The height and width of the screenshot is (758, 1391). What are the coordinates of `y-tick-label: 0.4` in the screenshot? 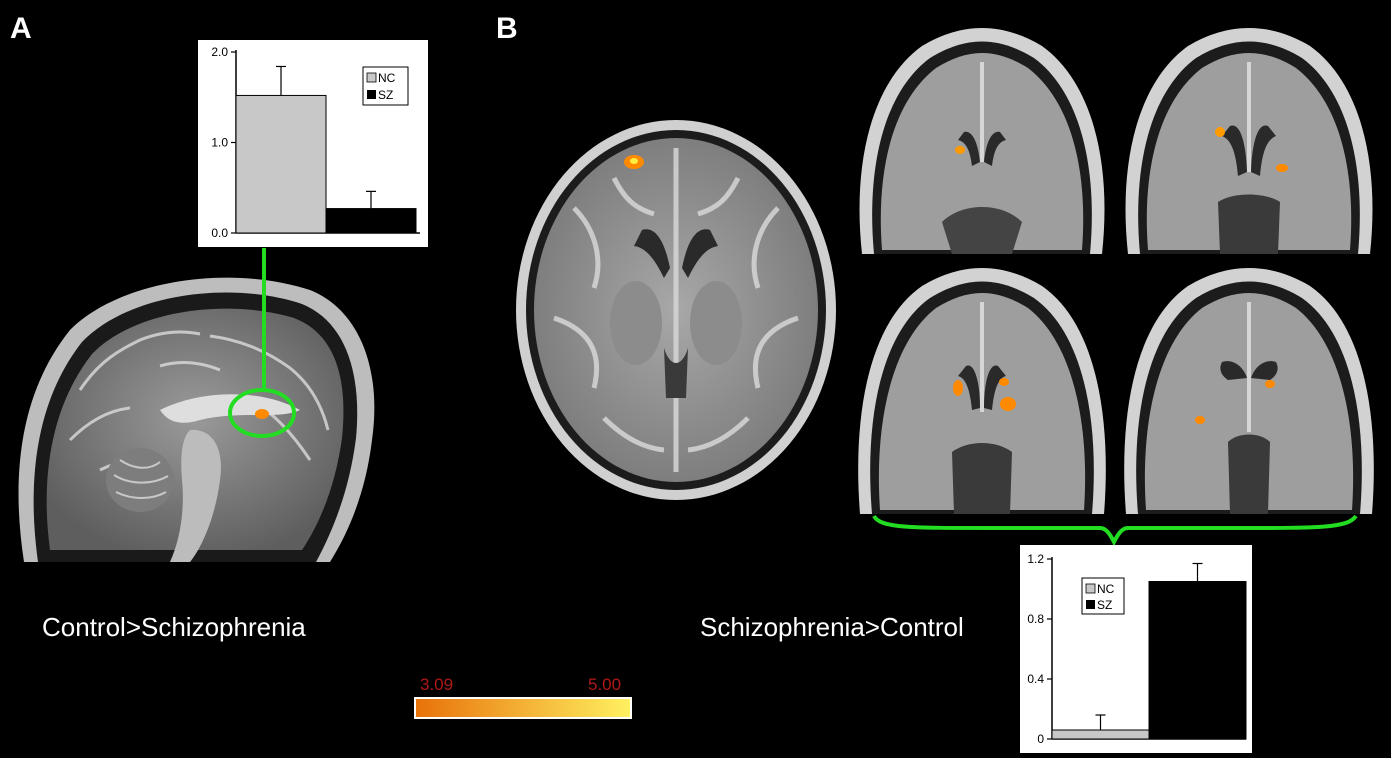 It's located at (1035, 679).